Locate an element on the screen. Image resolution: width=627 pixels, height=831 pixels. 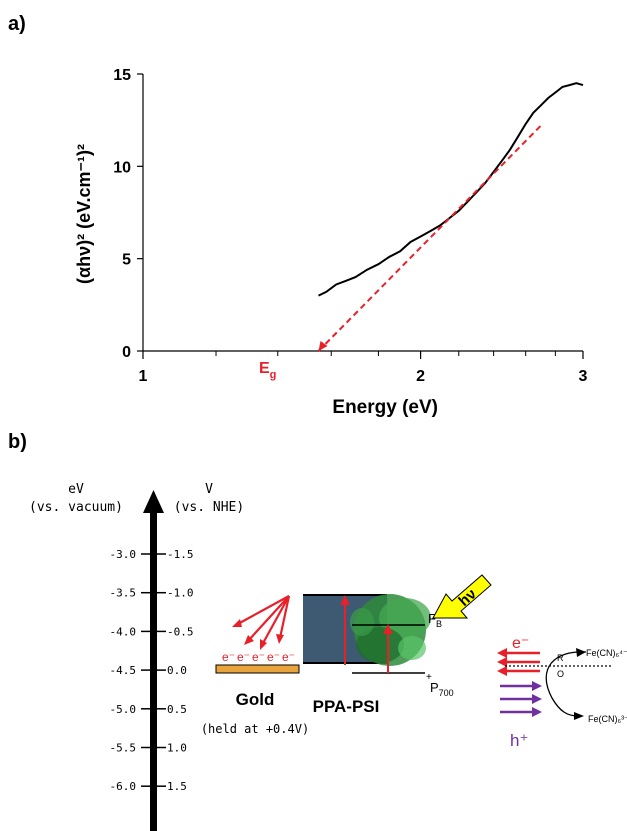
x-tick-label: 1 is located at coordinates (143, 376).